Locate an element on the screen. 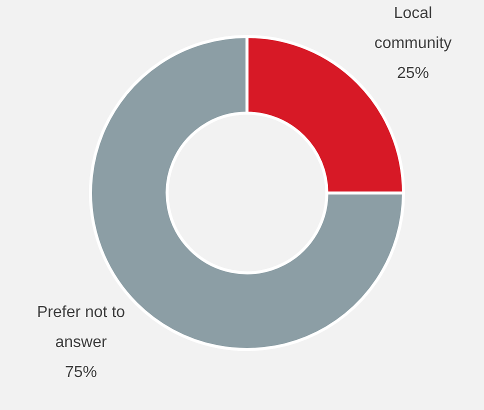 The height and width of the screenshot is (410, 484). data-label: 25% is located at coordinates (413, 73).